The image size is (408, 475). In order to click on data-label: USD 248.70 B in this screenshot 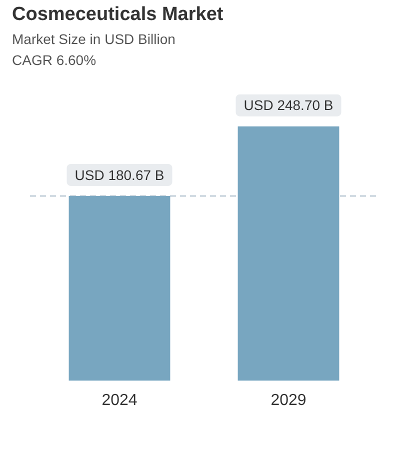, I will do `click(289, 105)`.